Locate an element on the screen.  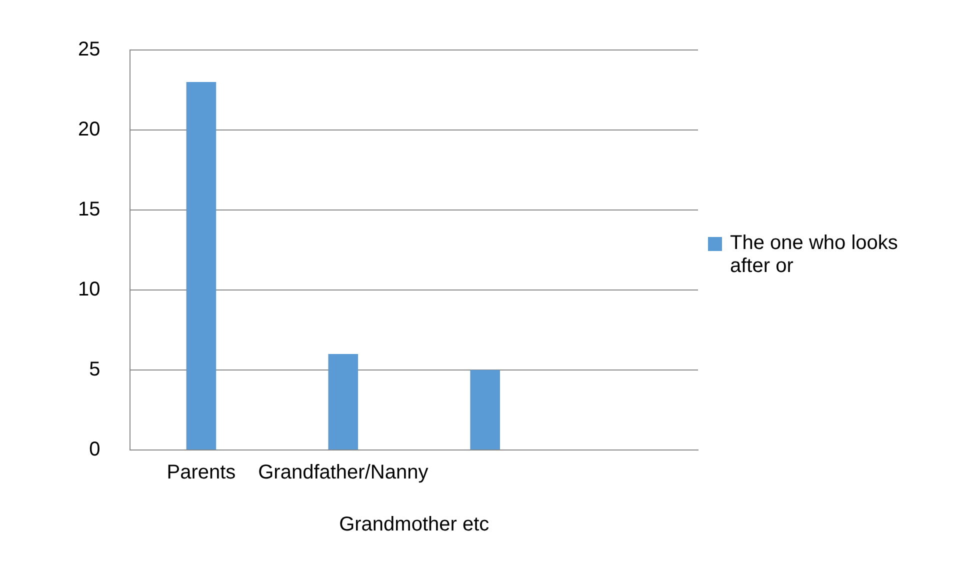
y-tick-label: 10 is located at coordinates (89, 289).